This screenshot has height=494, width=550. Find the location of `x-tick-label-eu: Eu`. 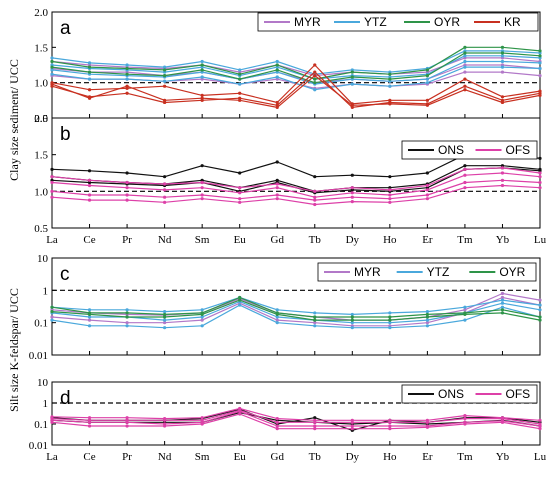

x-tick-label-eu: Eu is located at coordinates (240, 240).